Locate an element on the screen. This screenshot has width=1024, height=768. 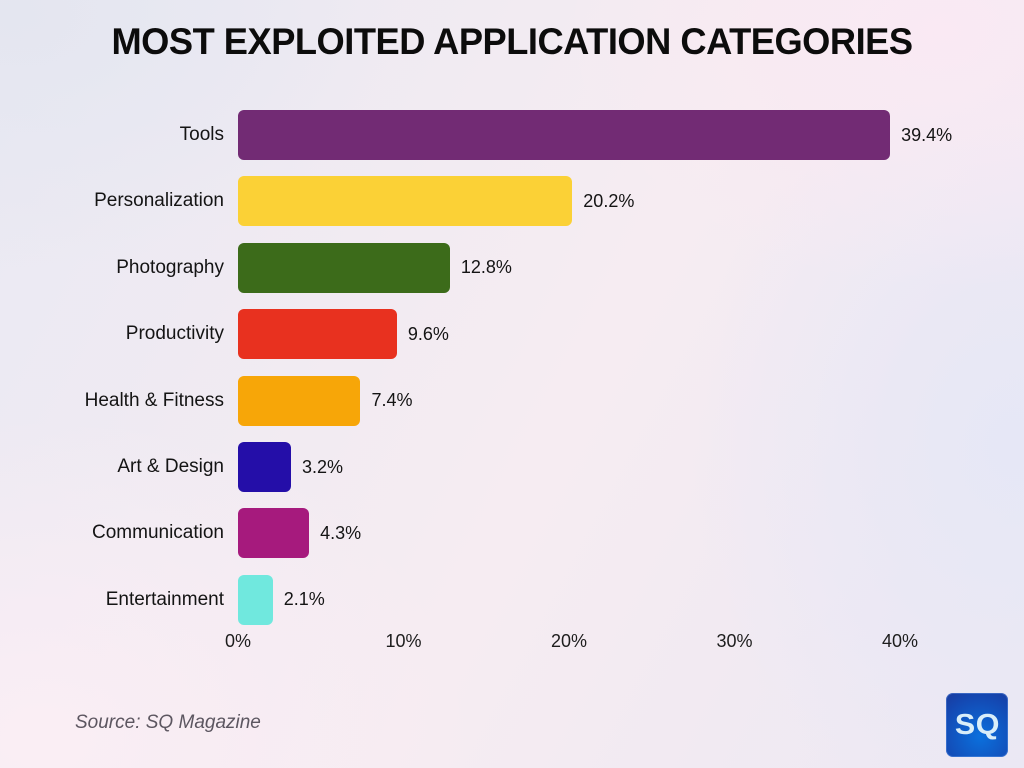
value-label: 7.4% is located at coordinates (392, 400).